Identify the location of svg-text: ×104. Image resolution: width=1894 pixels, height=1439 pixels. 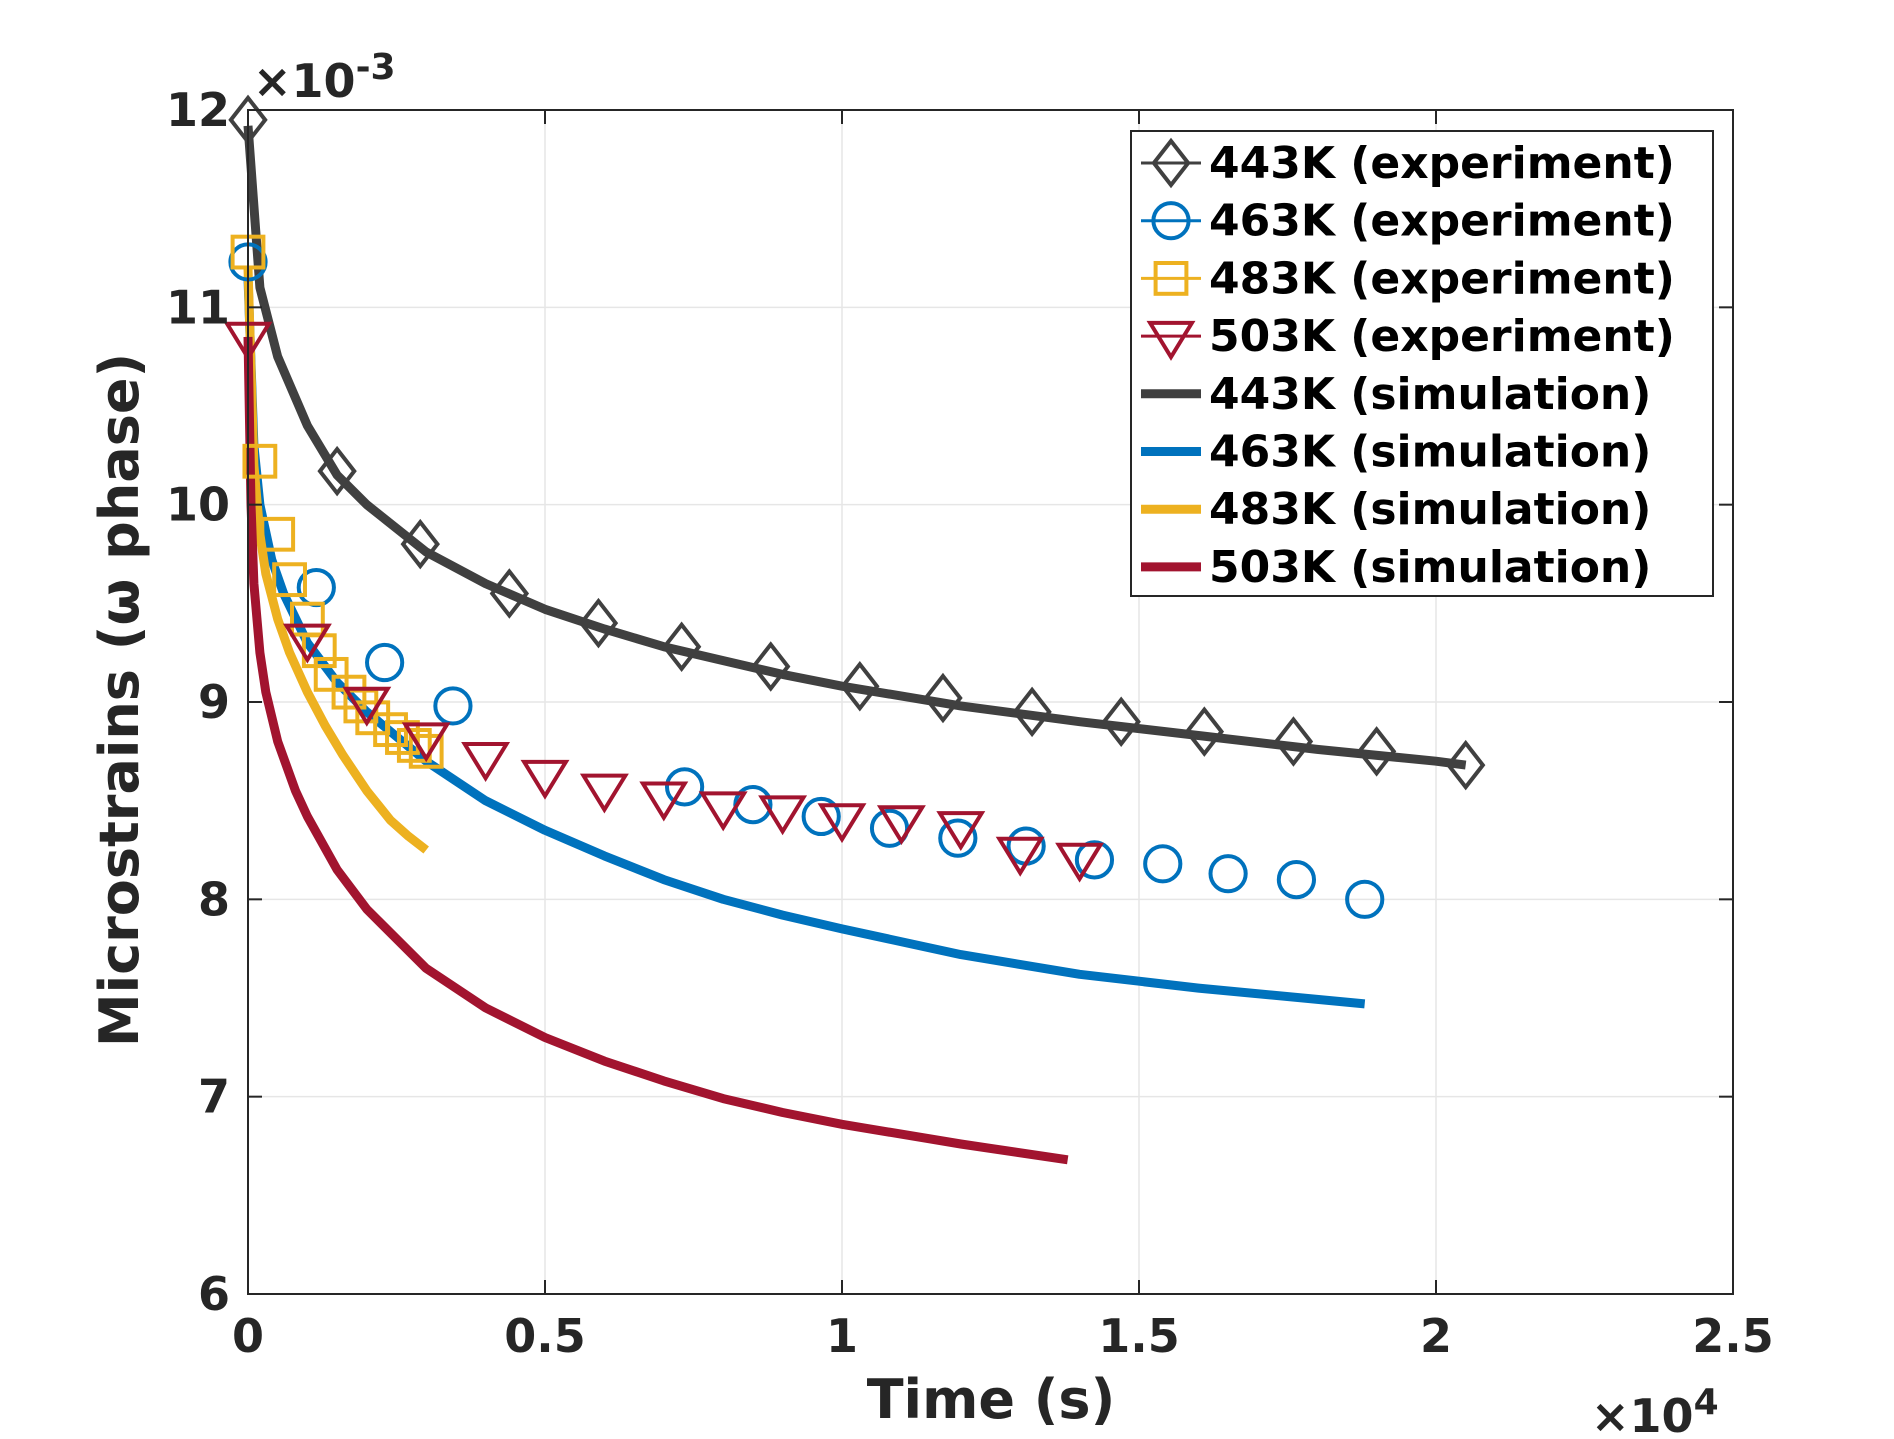
(1655, 1410).